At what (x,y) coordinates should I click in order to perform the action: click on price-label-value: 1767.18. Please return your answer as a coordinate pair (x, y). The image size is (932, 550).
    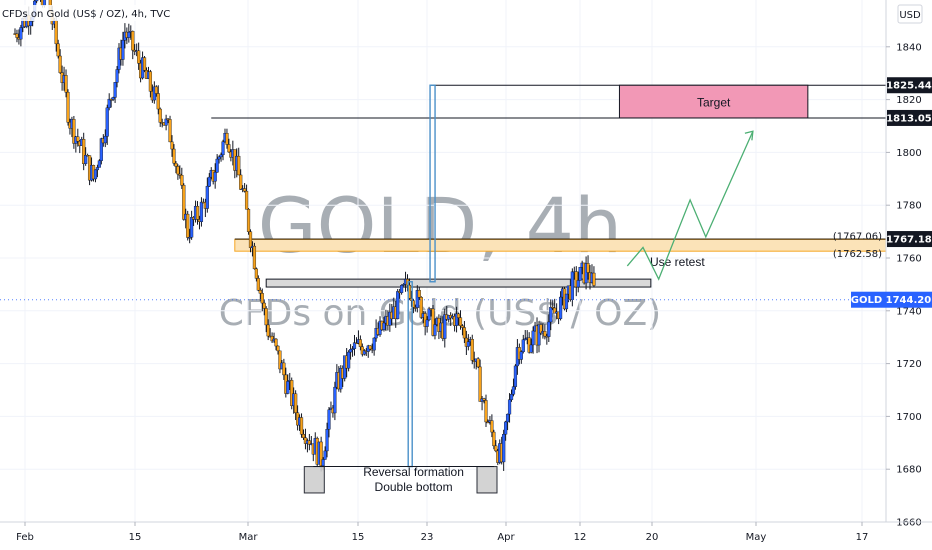
    Looking at the image, I should click on (909, 240).